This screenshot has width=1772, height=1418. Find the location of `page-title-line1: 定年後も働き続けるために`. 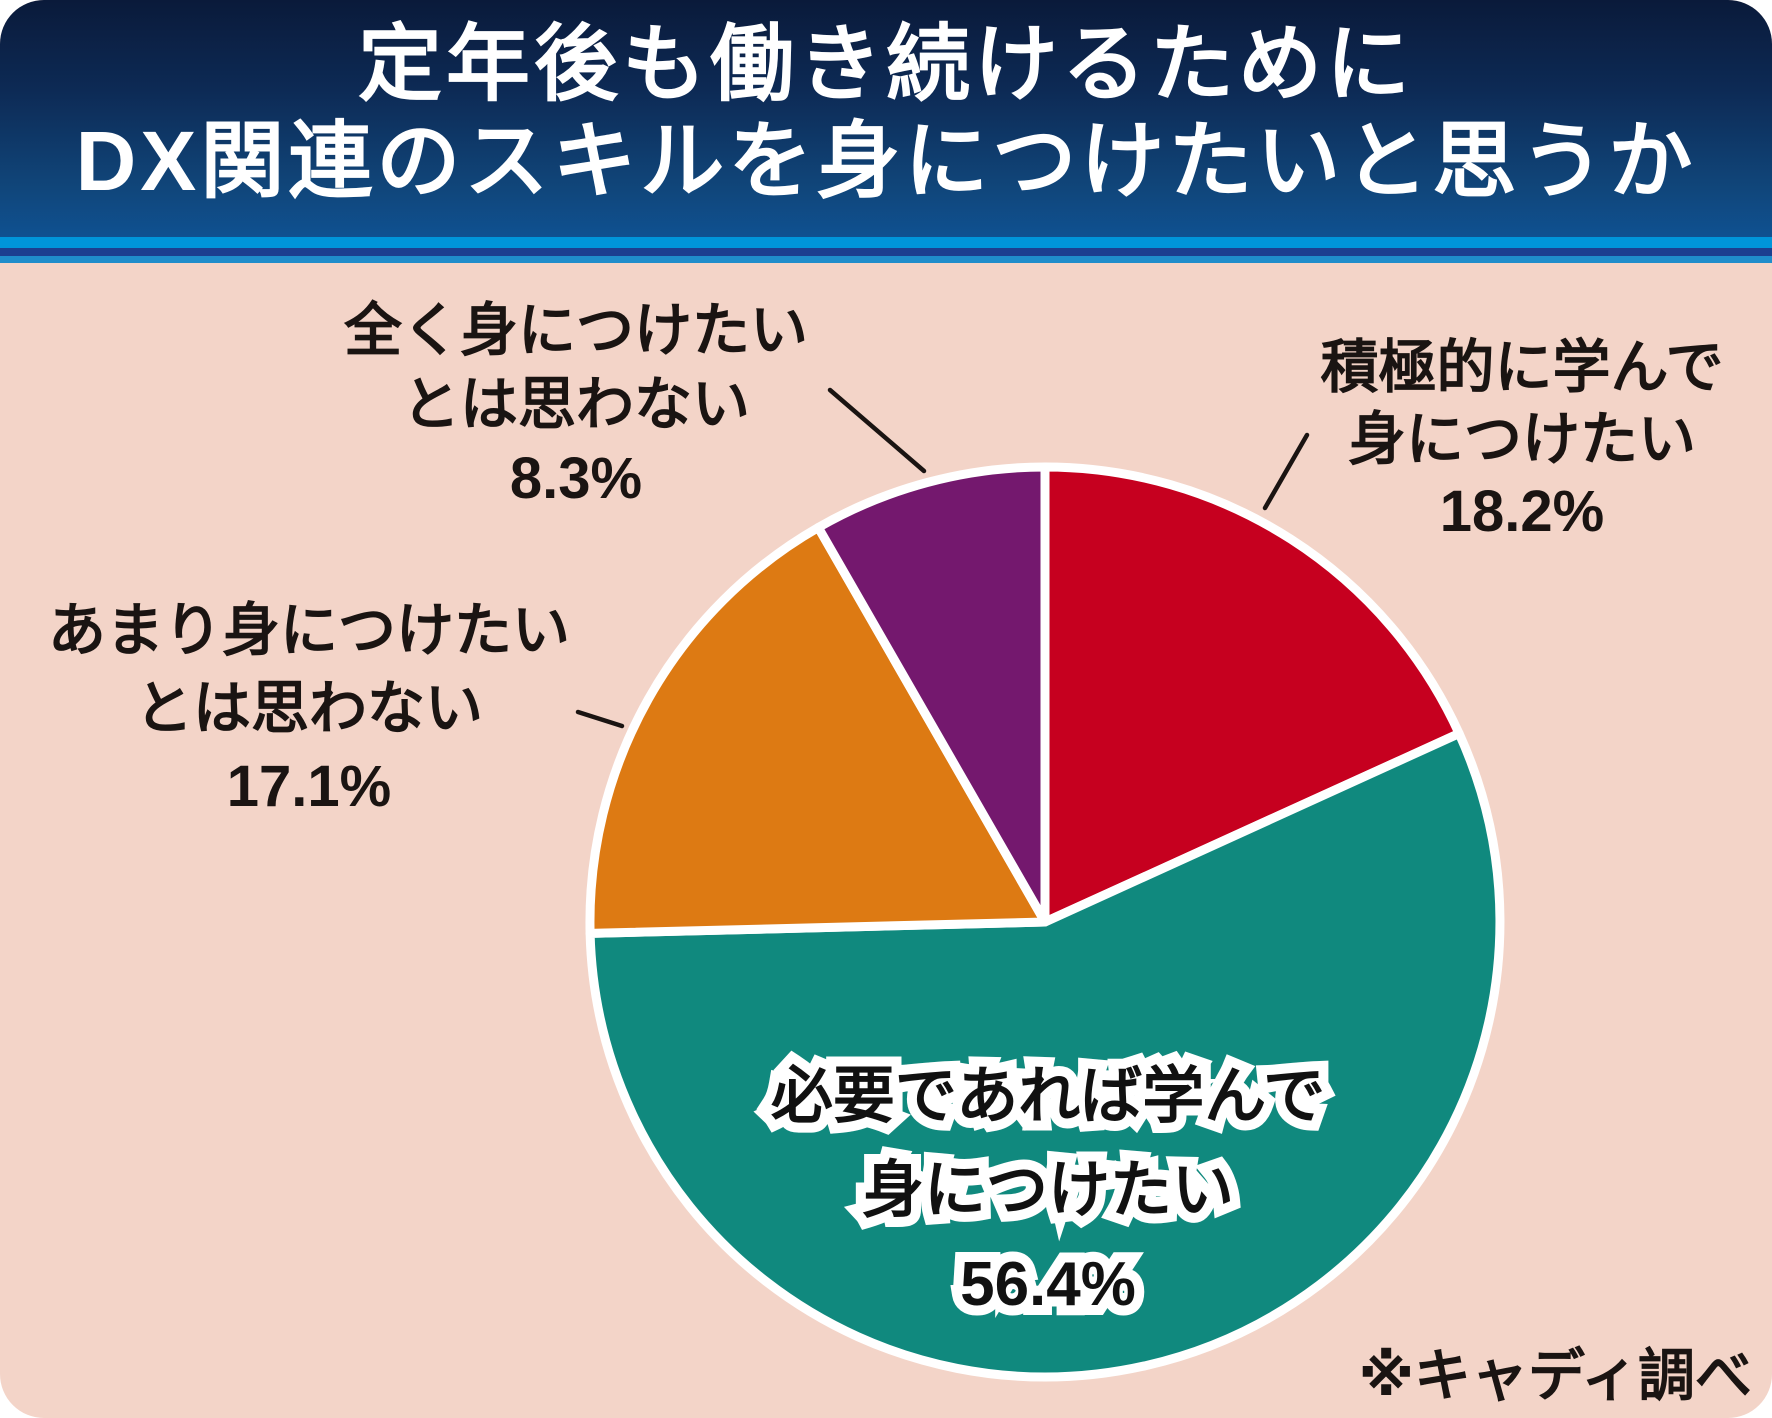

page-title-line1: 定年後も働き続けるために is located at coordinates (885, 64).